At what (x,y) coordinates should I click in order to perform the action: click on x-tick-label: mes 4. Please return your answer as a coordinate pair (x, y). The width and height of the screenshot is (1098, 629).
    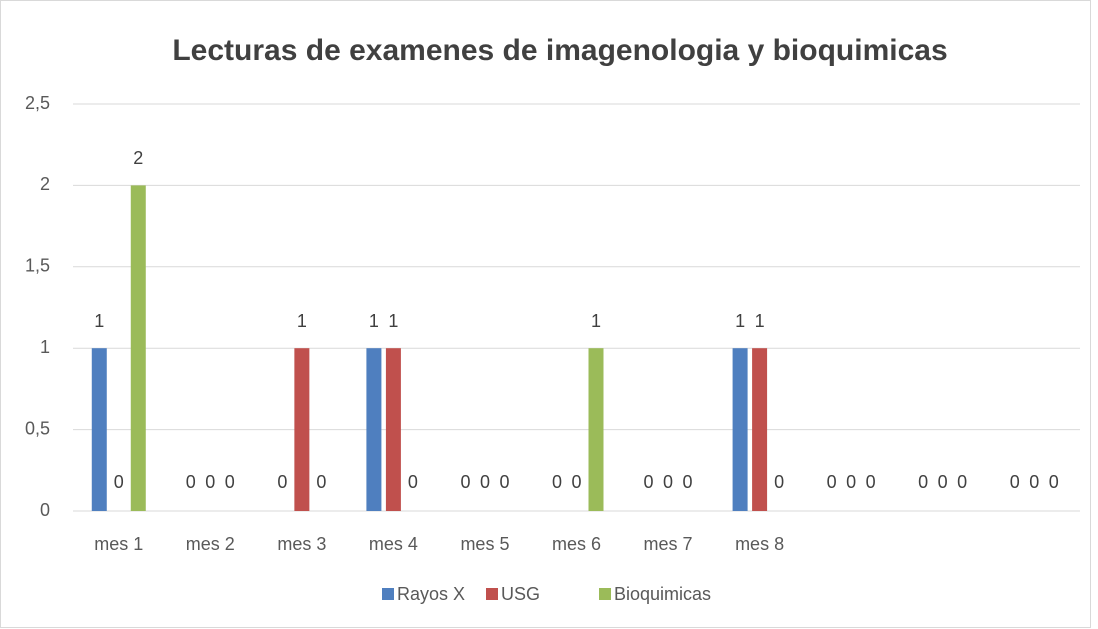
    Looking at the image, I should click on (393, 544).